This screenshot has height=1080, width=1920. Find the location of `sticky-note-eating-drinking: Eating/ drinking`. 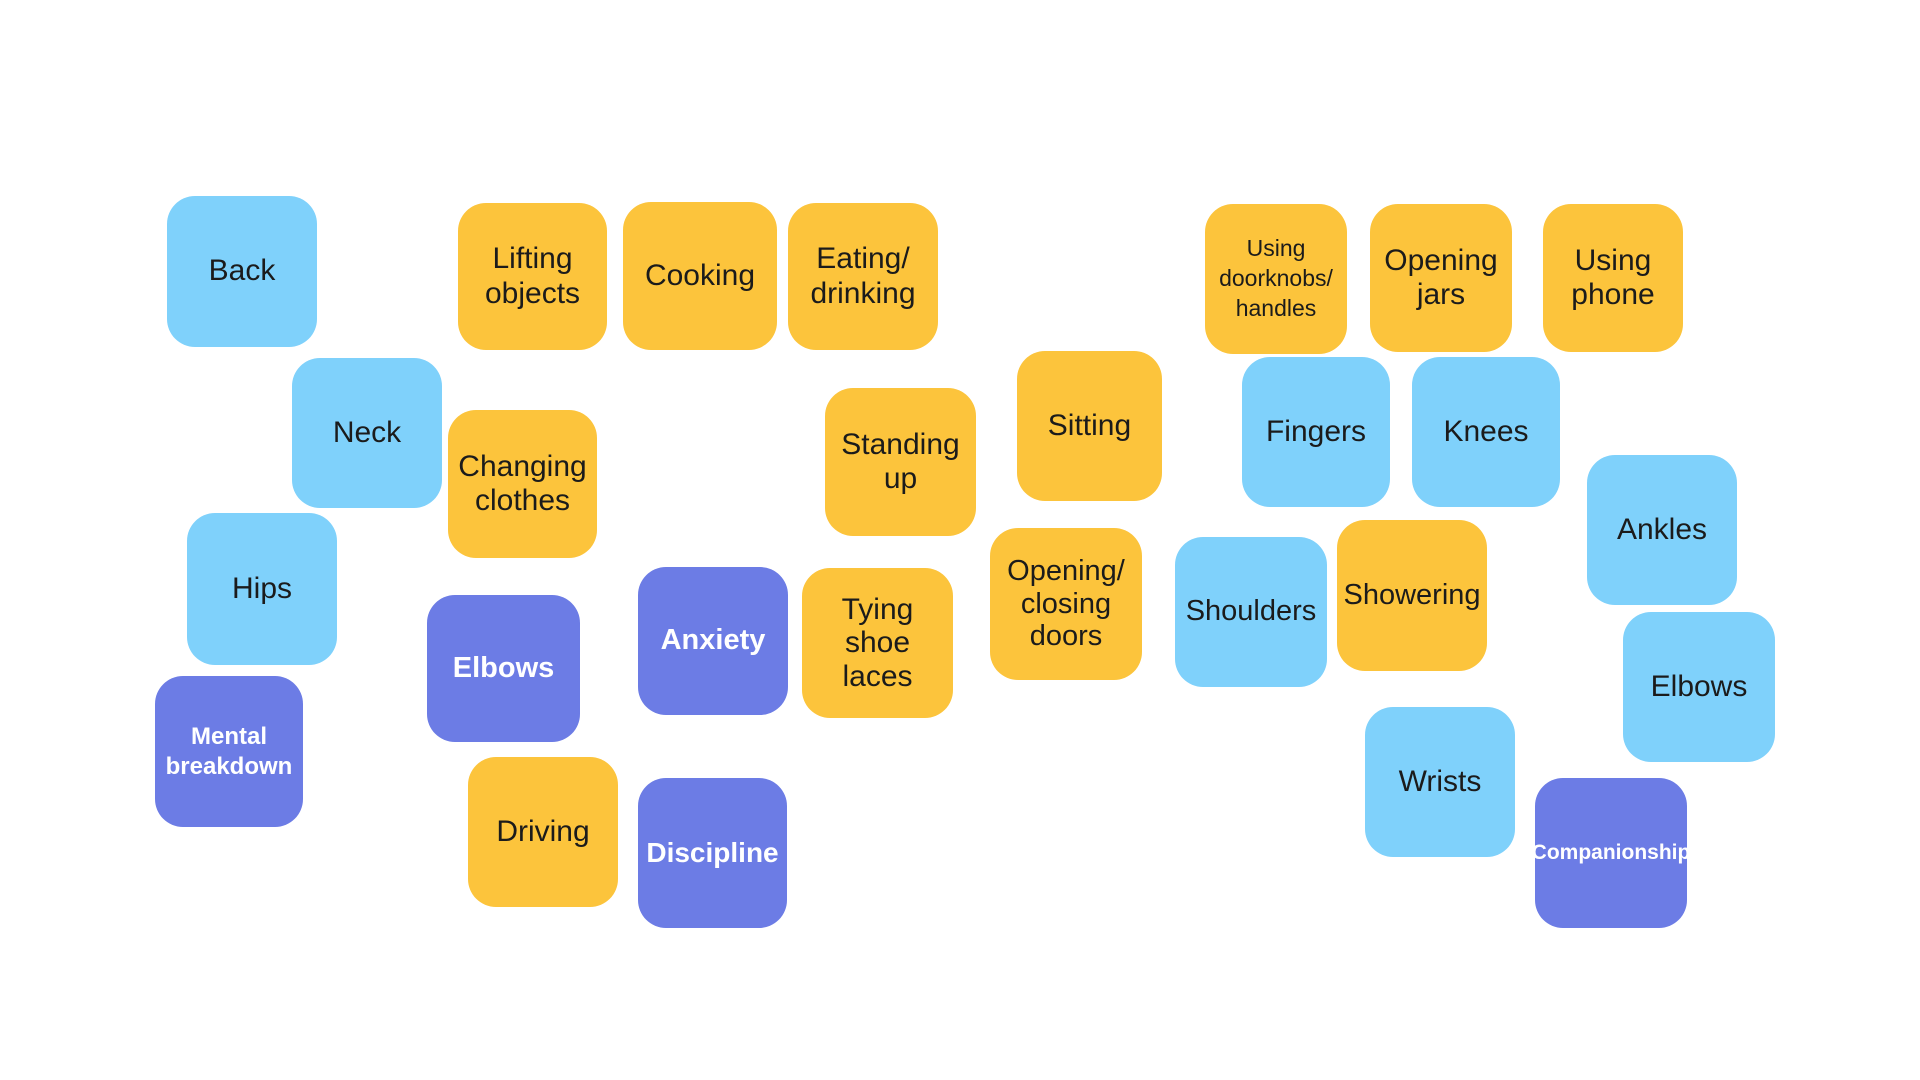

sticky-note-eating-drinking: Eating/ drinking is located at coordinates (863, 276).